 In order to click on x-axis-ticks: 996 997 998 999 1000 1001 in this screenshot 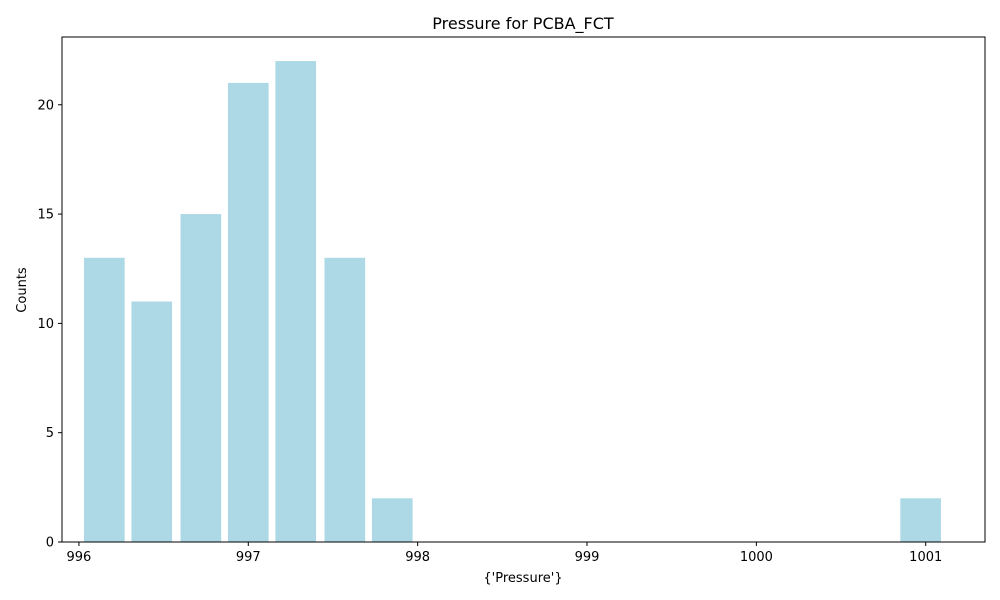, I will do `click(504, 553)`.